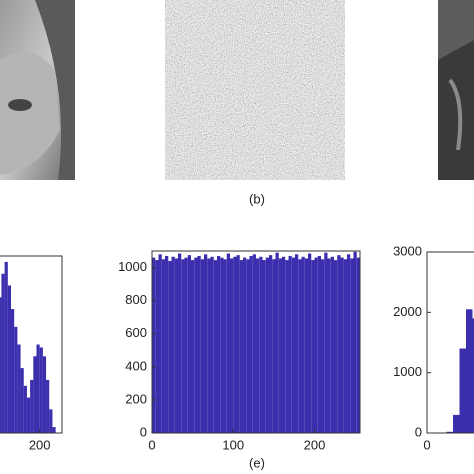 The image size is (474, 474). I want to click on image-c, so click(456, 90).